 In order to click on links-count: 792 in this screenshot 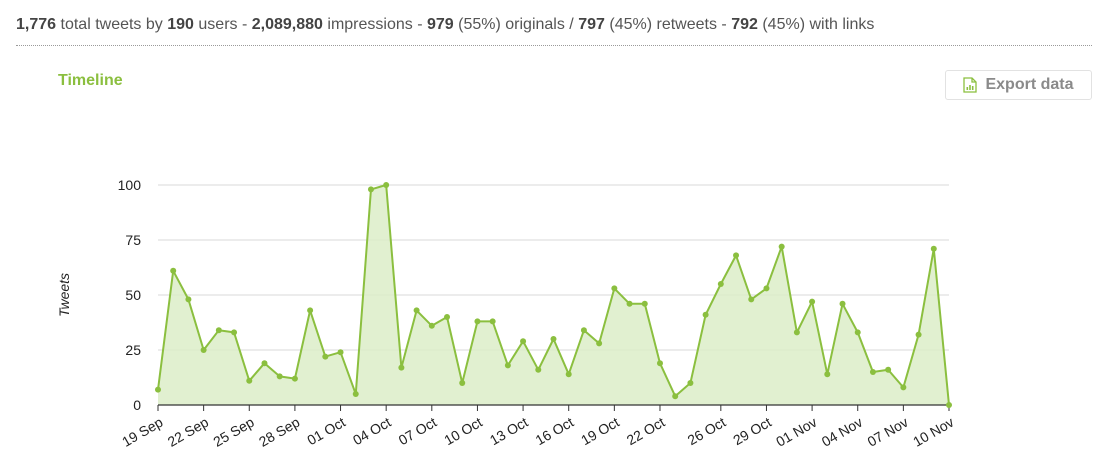, I will do `click(744, 24)`.